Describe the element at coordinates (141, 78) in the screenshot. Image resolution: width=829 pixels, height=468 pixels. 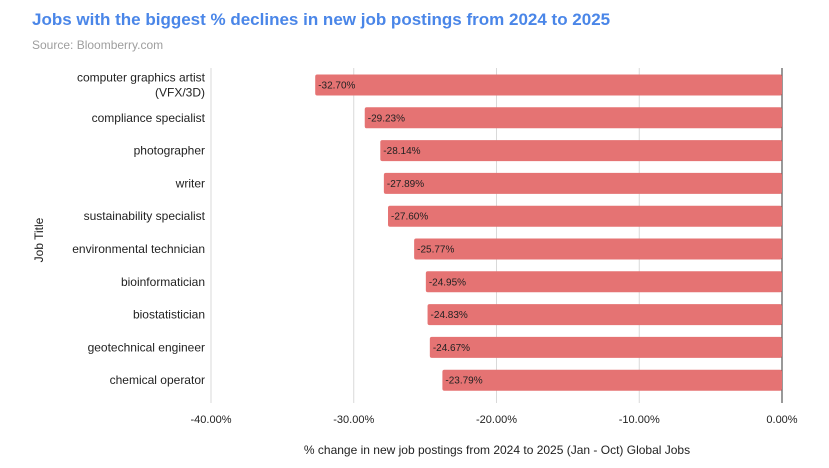
I see `category-label: computer graphics artist` at that location.